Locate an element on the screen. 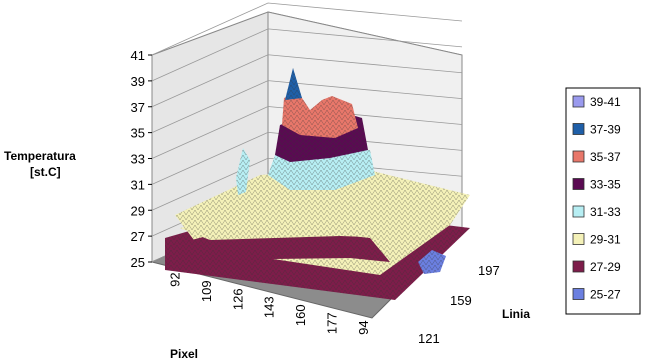 Image resolution: width=646 pixels, height=363 pixels. y-tick-label: 121 is located at coordinates (429, 338).